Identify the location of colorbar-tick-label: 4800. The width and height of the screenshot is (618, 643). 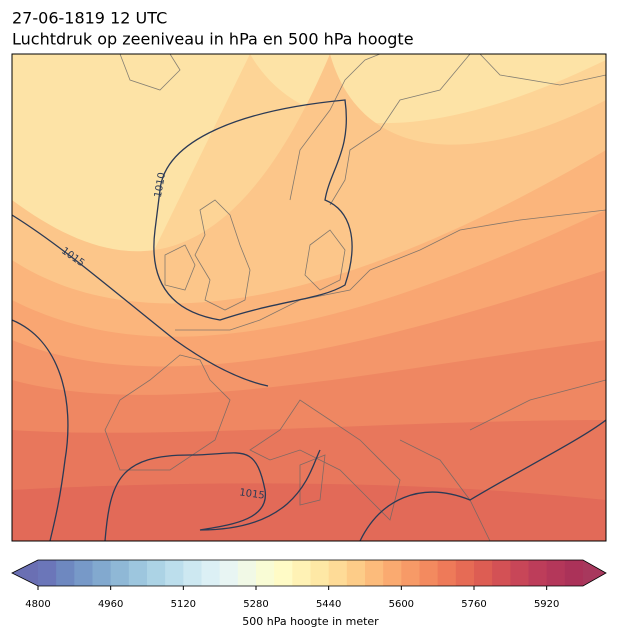
(37, 604).